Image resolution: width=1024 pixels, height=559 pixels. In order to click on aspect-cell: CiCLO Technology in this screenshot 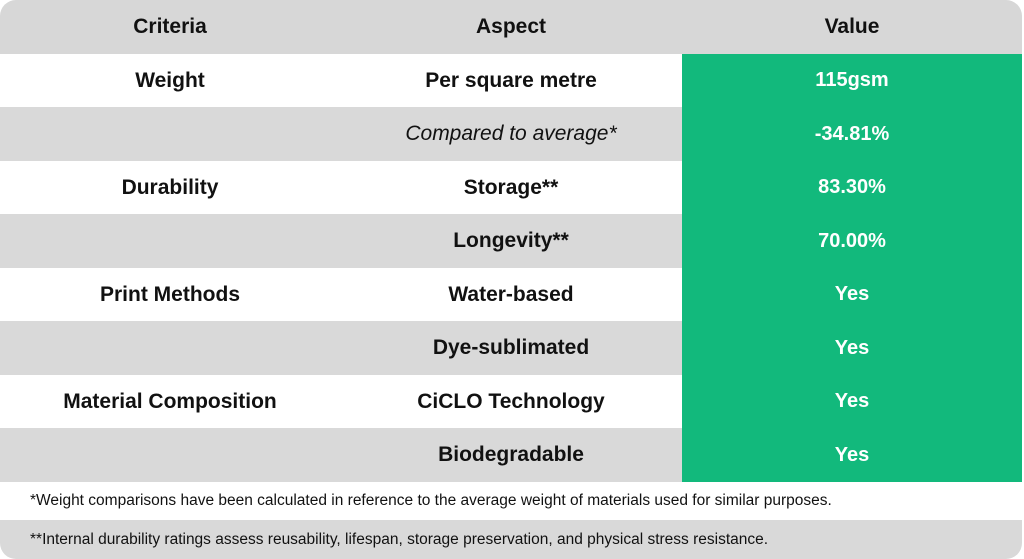, I will do `click(511, 401)`.